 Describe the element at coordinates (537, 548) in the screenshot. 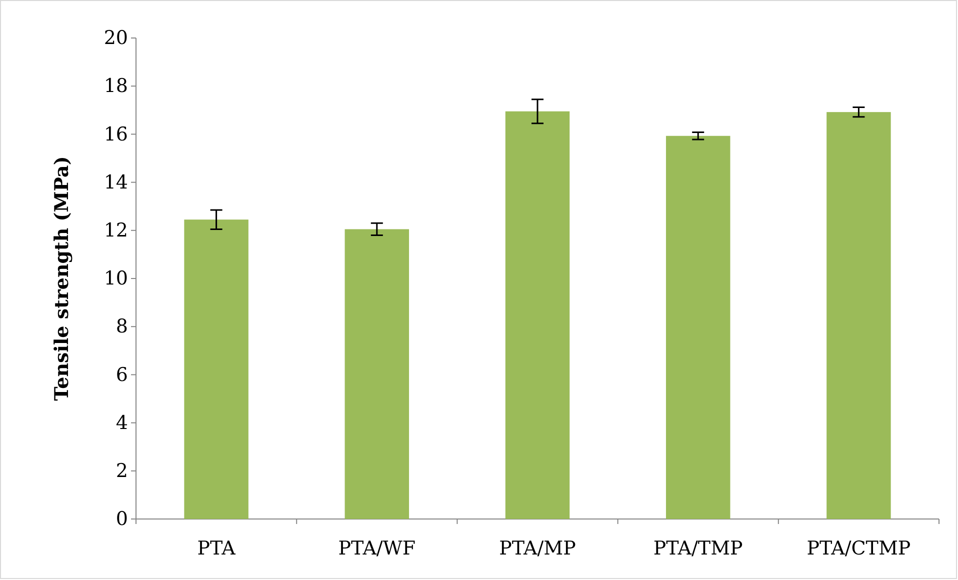

I see `x-tick-label: PTA/MP` at that location.